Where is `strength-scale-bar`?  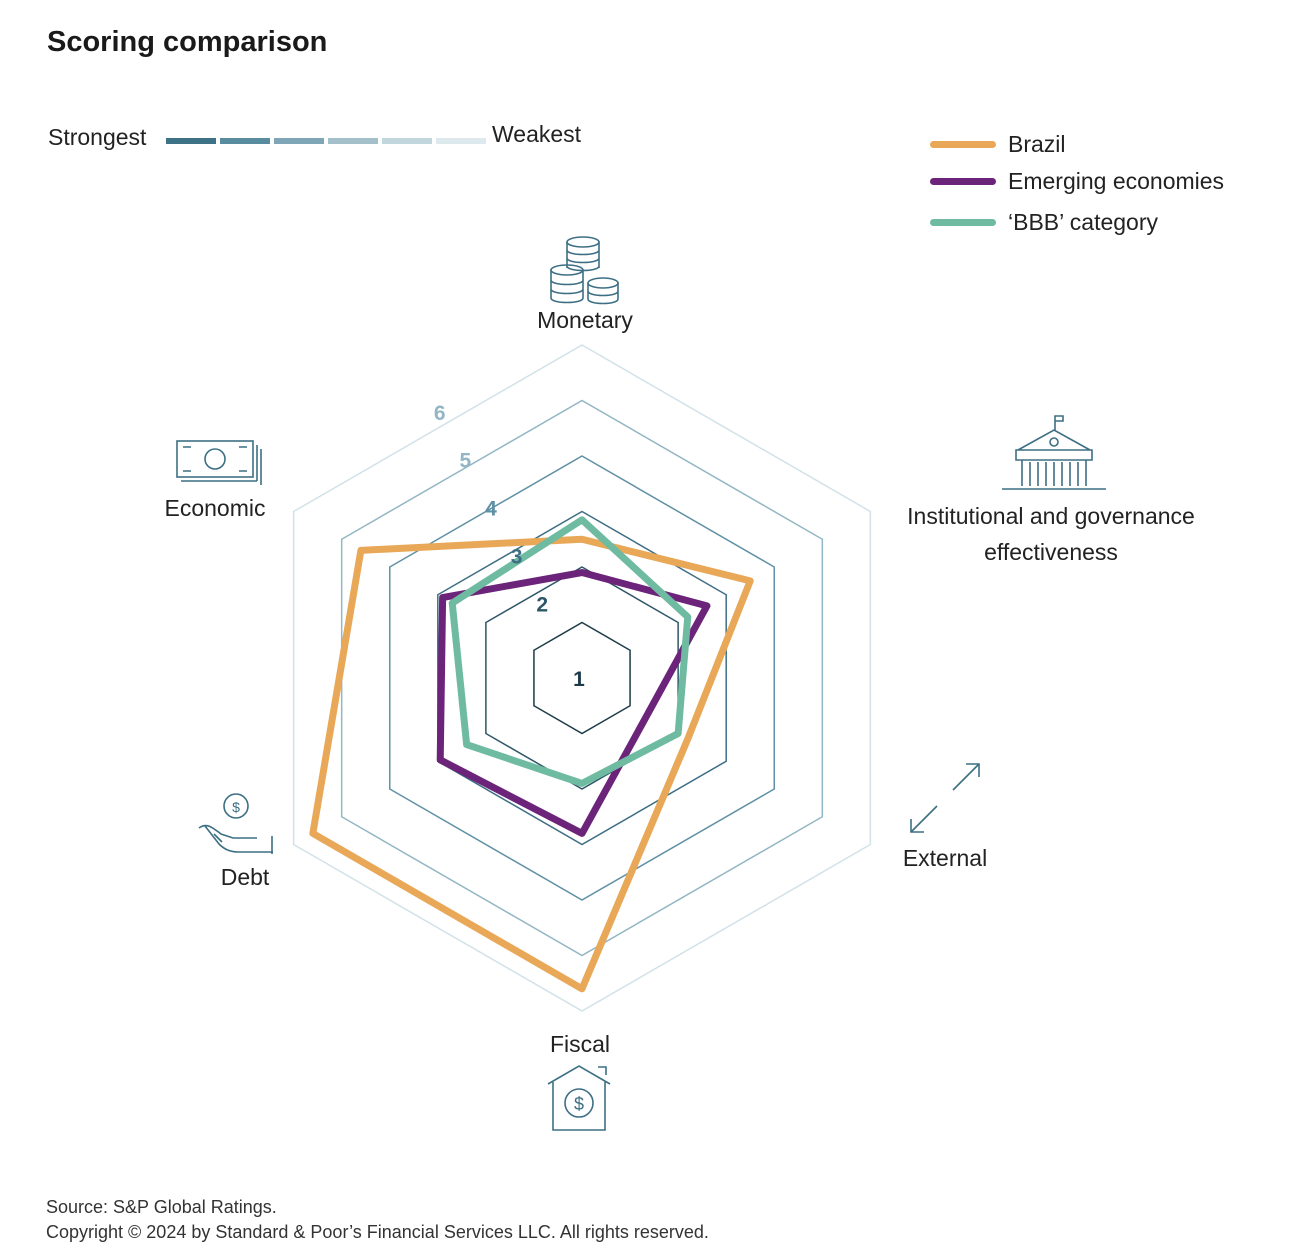
strength-scale-bar is located at coordinates (326, 141).